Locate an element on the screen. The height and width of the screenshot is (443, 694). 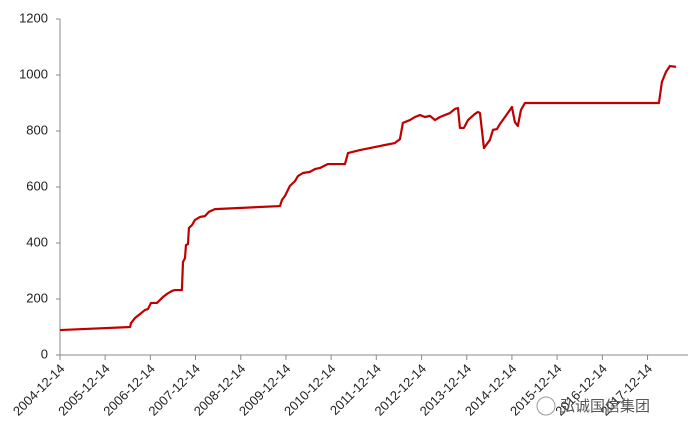
watermark-text: 弘诚国信集团 is located at coordinates (605, 406).